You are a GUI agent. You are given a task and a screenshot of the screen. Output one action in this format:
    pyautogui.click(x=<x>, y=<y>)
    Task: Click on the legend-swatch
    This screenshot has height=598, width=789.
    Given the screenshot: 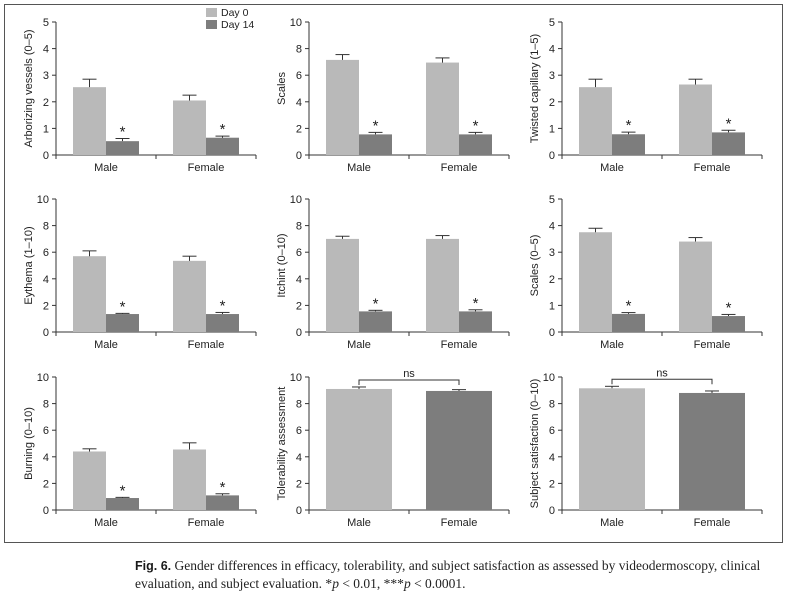 What is the action you would take?
    pyautogui.click(x=211, y=24)
    